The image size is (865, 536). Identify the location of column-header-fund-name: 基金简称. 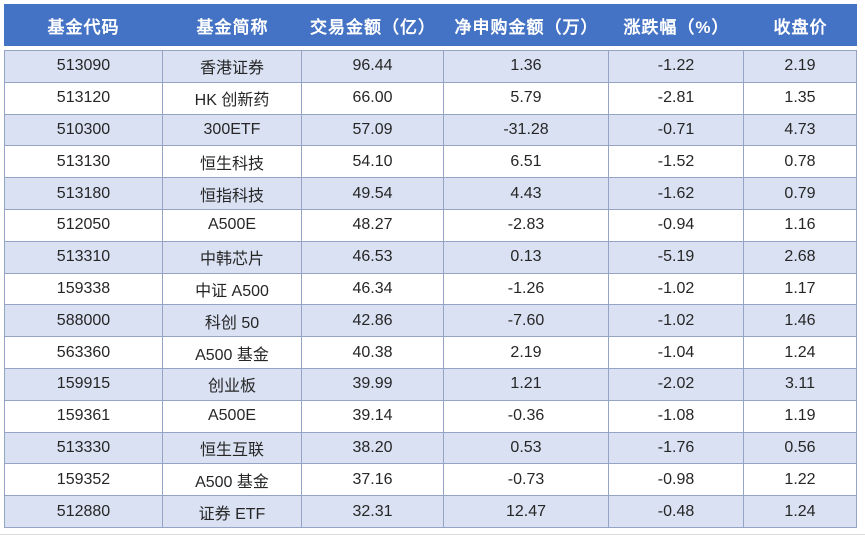
(232, 27).